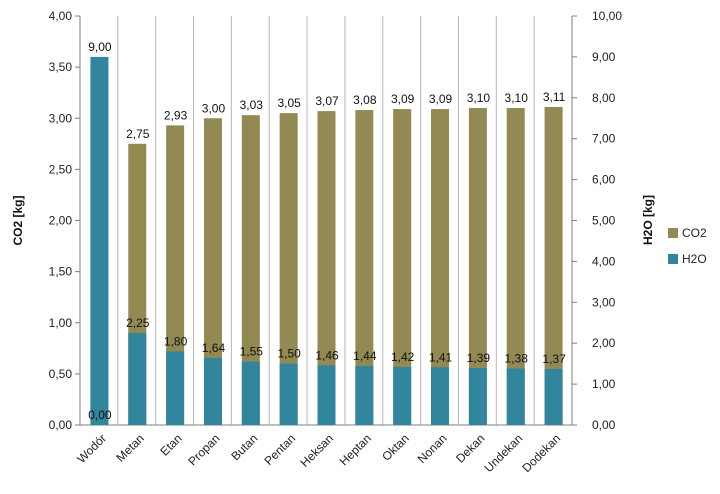 The image size is (720, 494). I want to click on right-tick-label: 1,00, so click(604, 384).